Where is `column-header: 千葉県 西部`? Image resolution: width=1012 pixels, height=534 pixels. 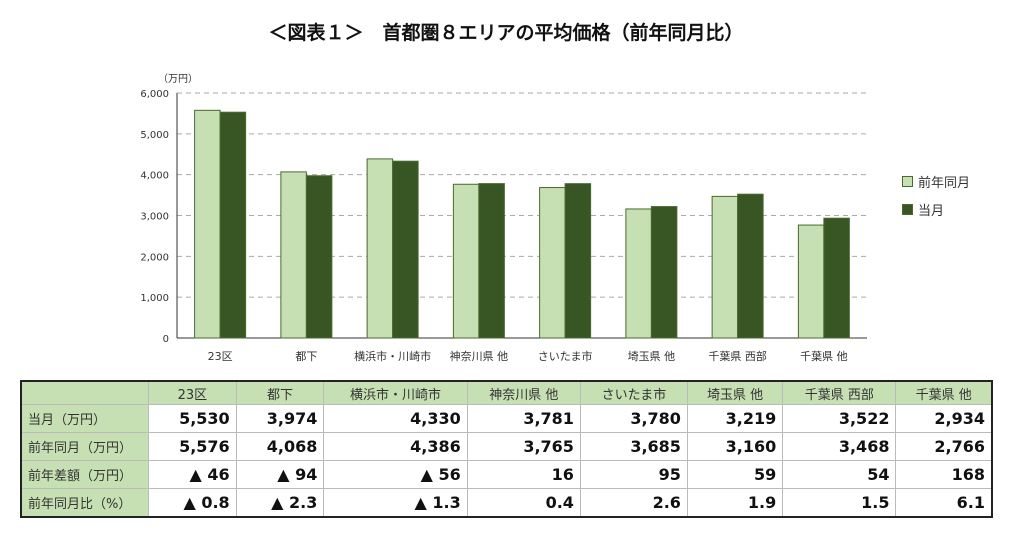 column-header: 千葉県 西部 is located at coordinates (839, 392).